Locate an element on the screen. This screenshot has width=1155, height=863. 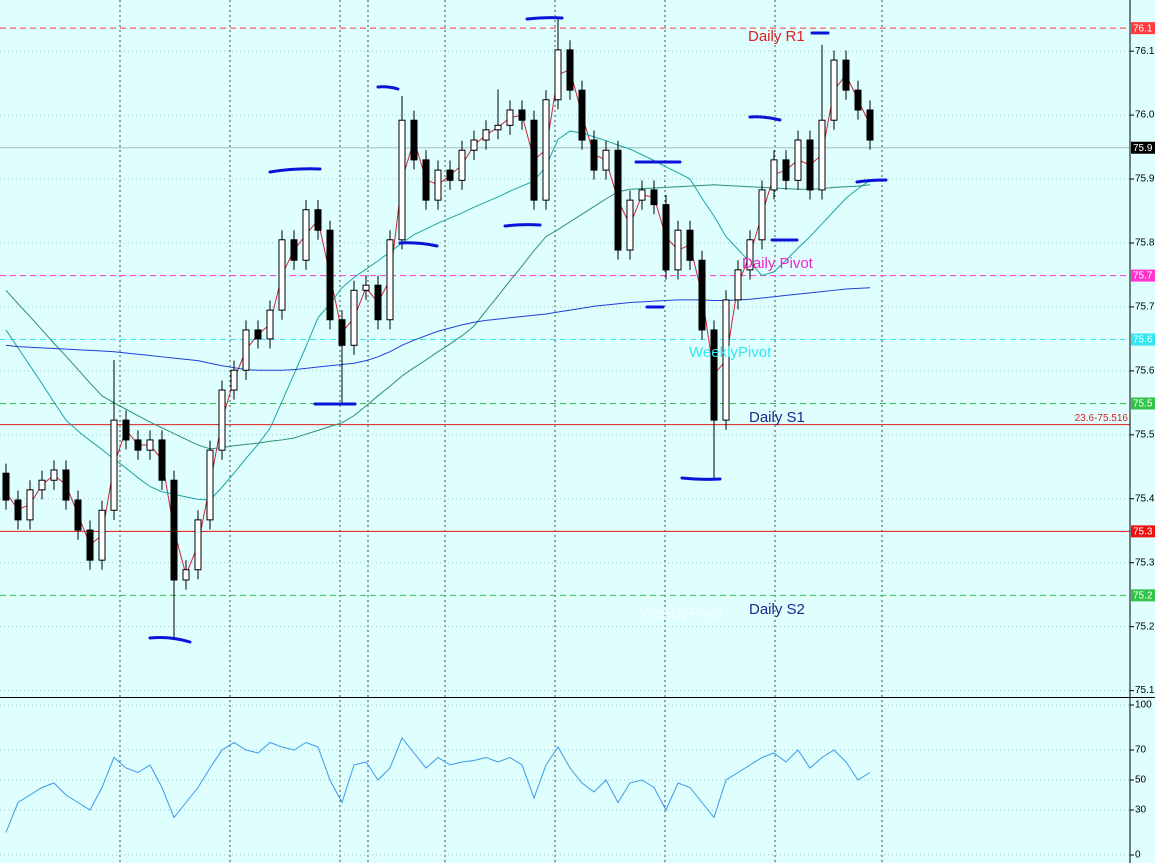
rsi-line is located at coordinates (438, 785).